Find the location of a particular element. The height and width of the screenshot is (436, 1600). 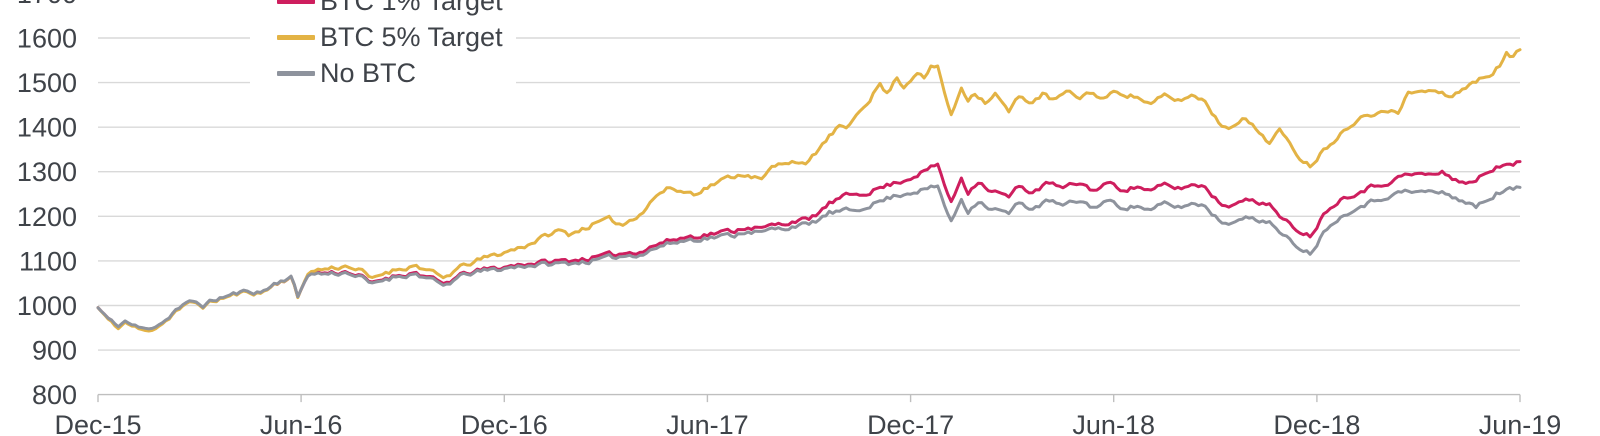

legend-label: BTC 5% Target is located at coordinates (411, 36).